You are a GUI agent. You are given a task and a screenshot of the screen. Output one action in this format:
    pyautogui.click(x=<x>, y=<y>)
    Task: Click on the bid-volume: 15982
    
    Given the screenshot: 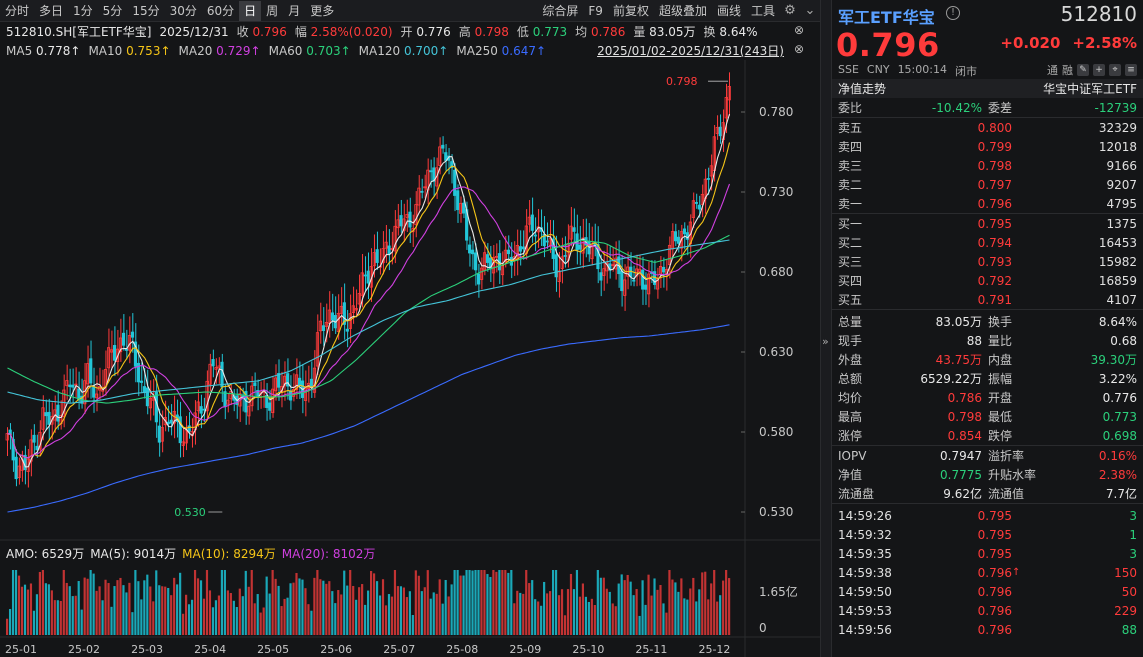 What is the action you would take?
    pyautogui.click(x=1117, y=261)
    